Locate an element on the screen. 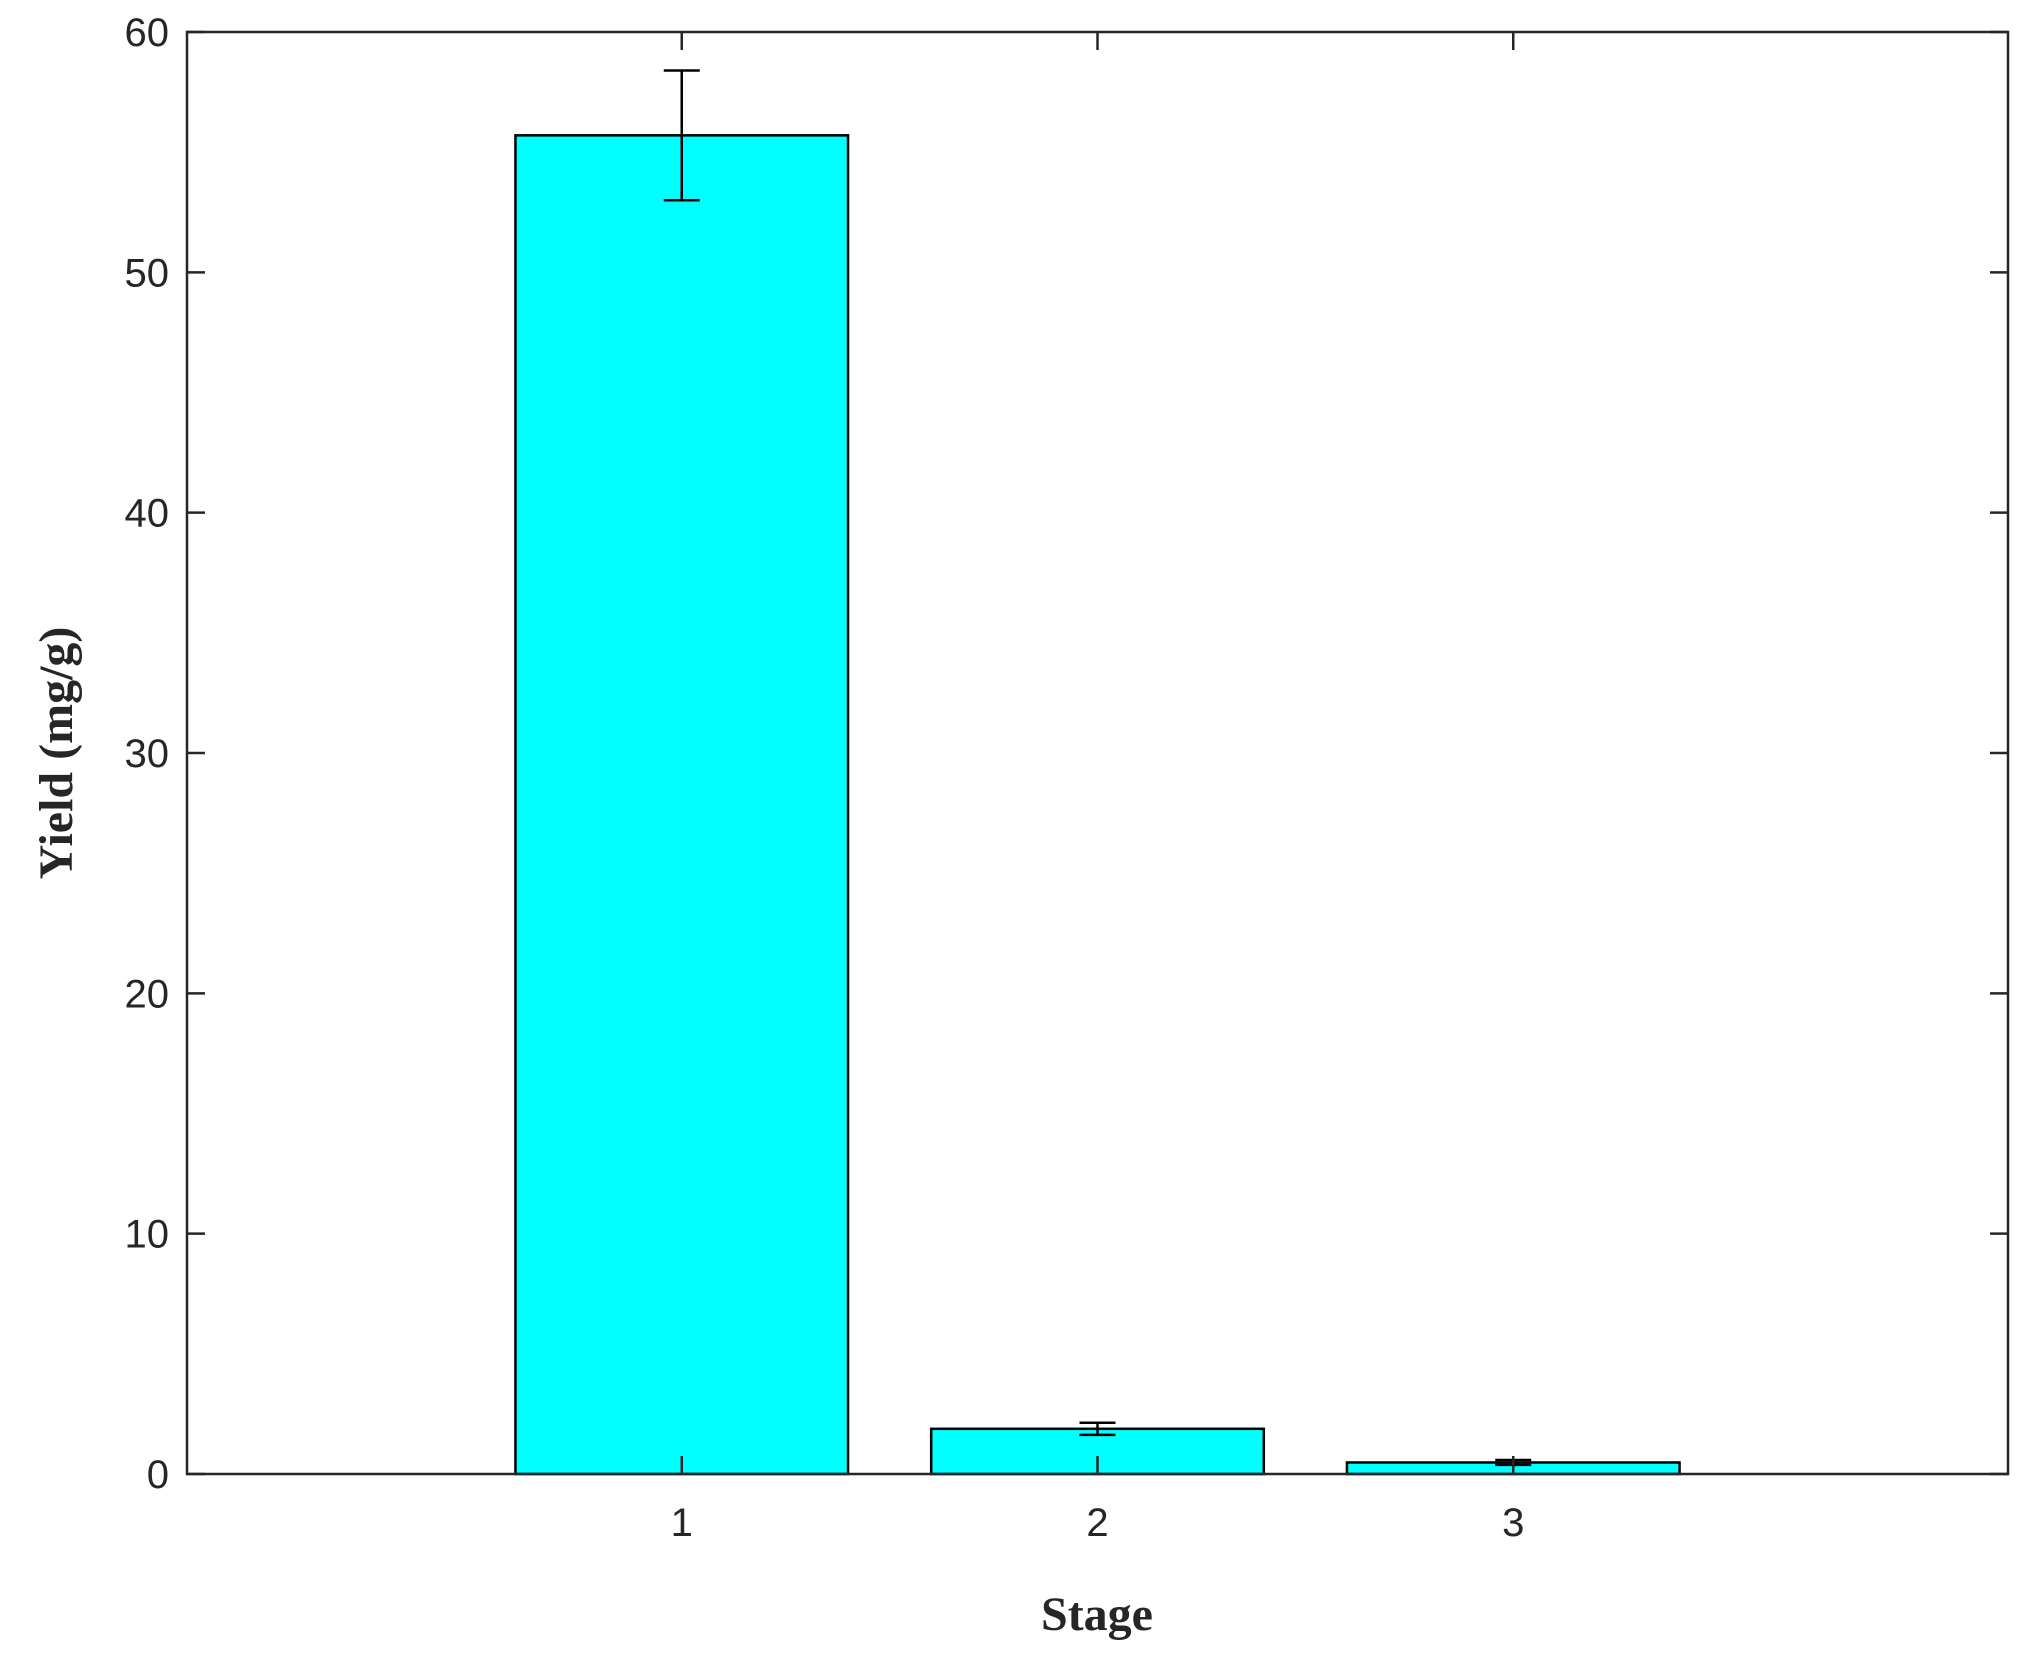 The image size is (2025, 1663). x-tick-label: 1 is located at coordinates (682, 1523).